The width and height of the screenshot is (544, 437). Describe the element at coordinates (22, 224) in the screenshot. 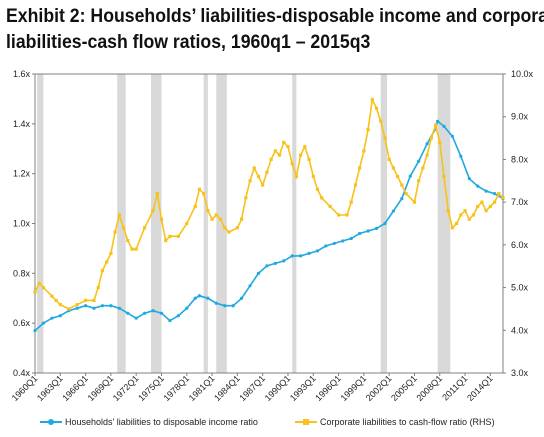

I see `y-left-tick-label: 1.0x` at that location.